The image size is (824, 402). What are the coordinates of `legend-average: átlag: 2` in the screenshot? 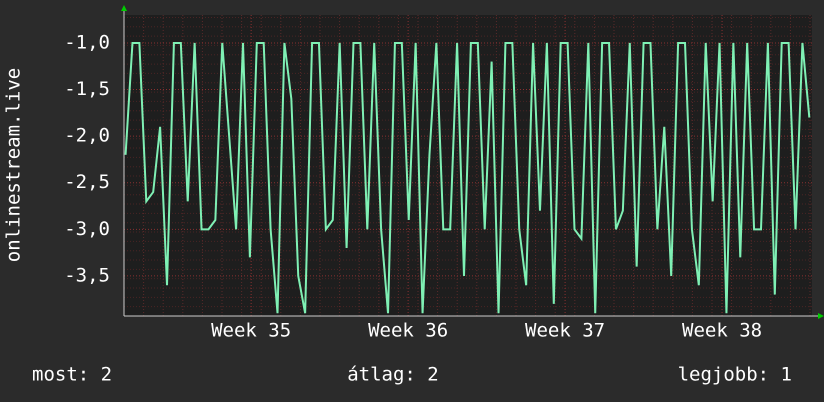 It's located at (393, 375).